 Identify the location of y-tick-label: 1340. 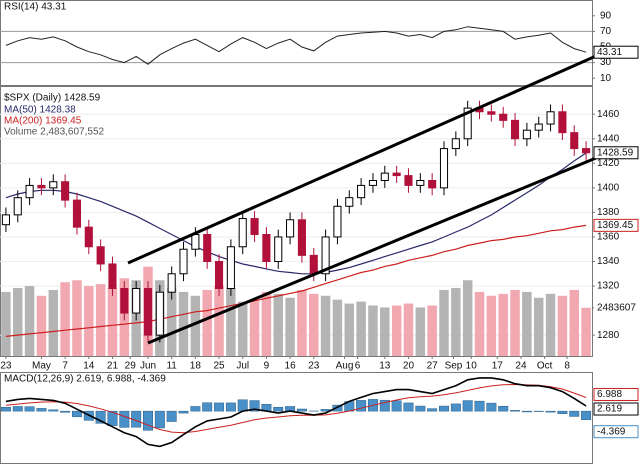
(608, 261).